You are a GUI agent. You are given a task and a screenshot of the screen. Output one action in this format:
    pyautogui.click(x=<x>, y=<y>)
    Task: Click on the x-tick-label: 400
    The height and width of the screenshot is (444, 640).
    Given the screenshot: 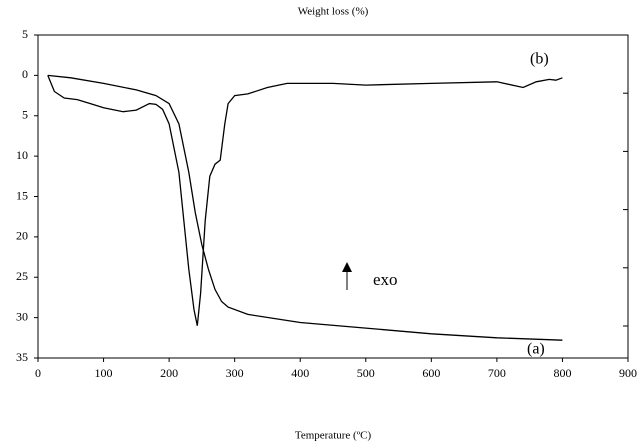 What is the action you would take?
    pyautogui.click(x=300, y=373)
    